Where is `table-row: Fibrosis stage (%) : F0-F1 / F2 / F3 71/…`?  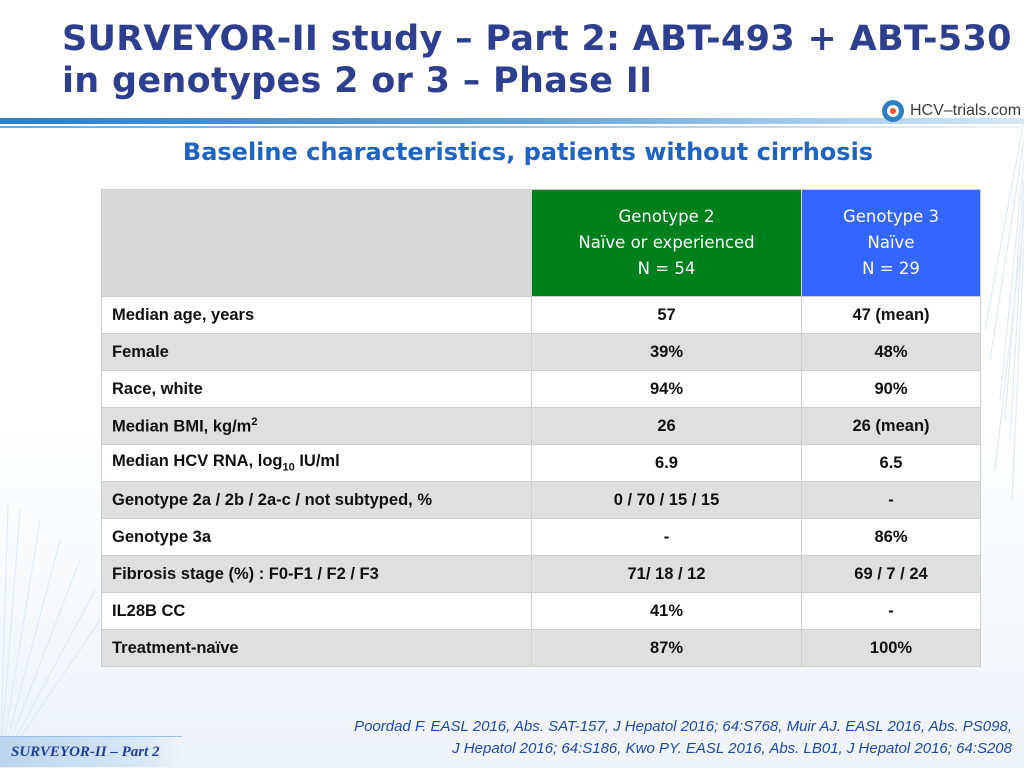 table-row: Fibrosis stage (%) : F0-F1 / F2 / F3 71/… is located at coordinates (541, 574).